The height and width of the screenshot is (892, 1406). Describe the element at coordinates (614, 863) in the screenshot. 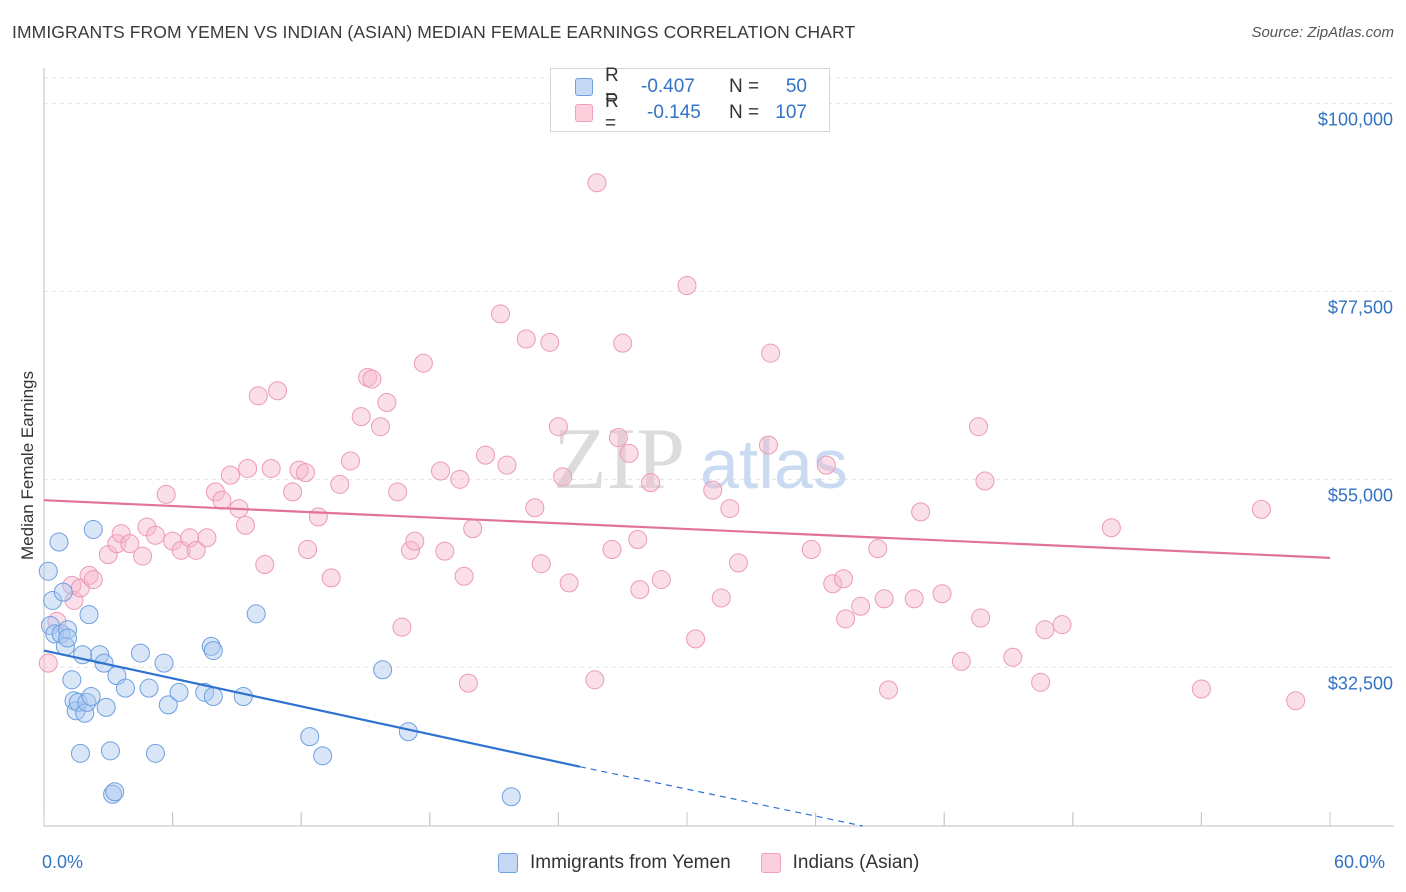

I see `legend-item-yemen: Immigrants from Yemen` at that location.